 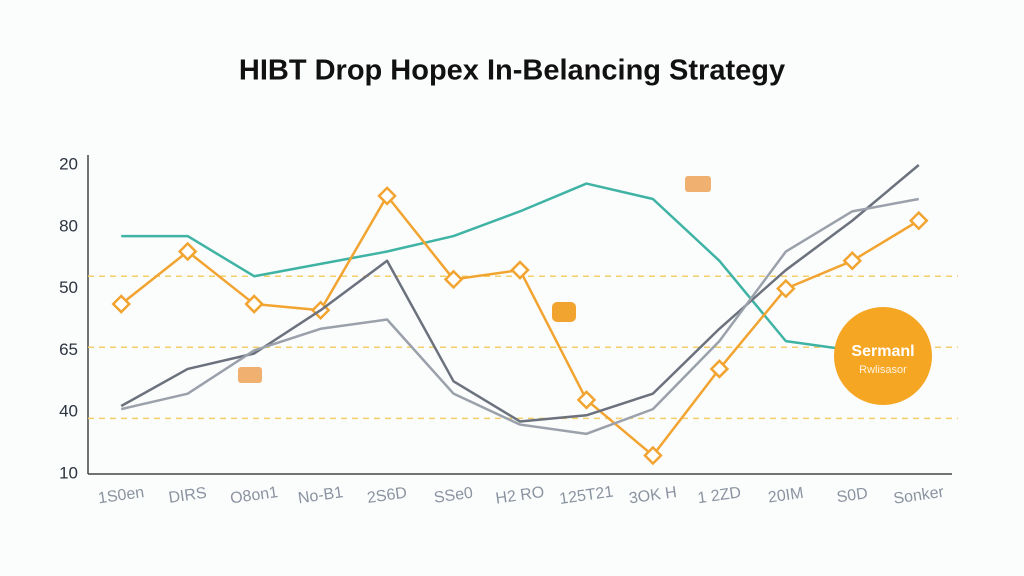 I want to click on x-tick-label: SSe0, so click(x=453, y=496).